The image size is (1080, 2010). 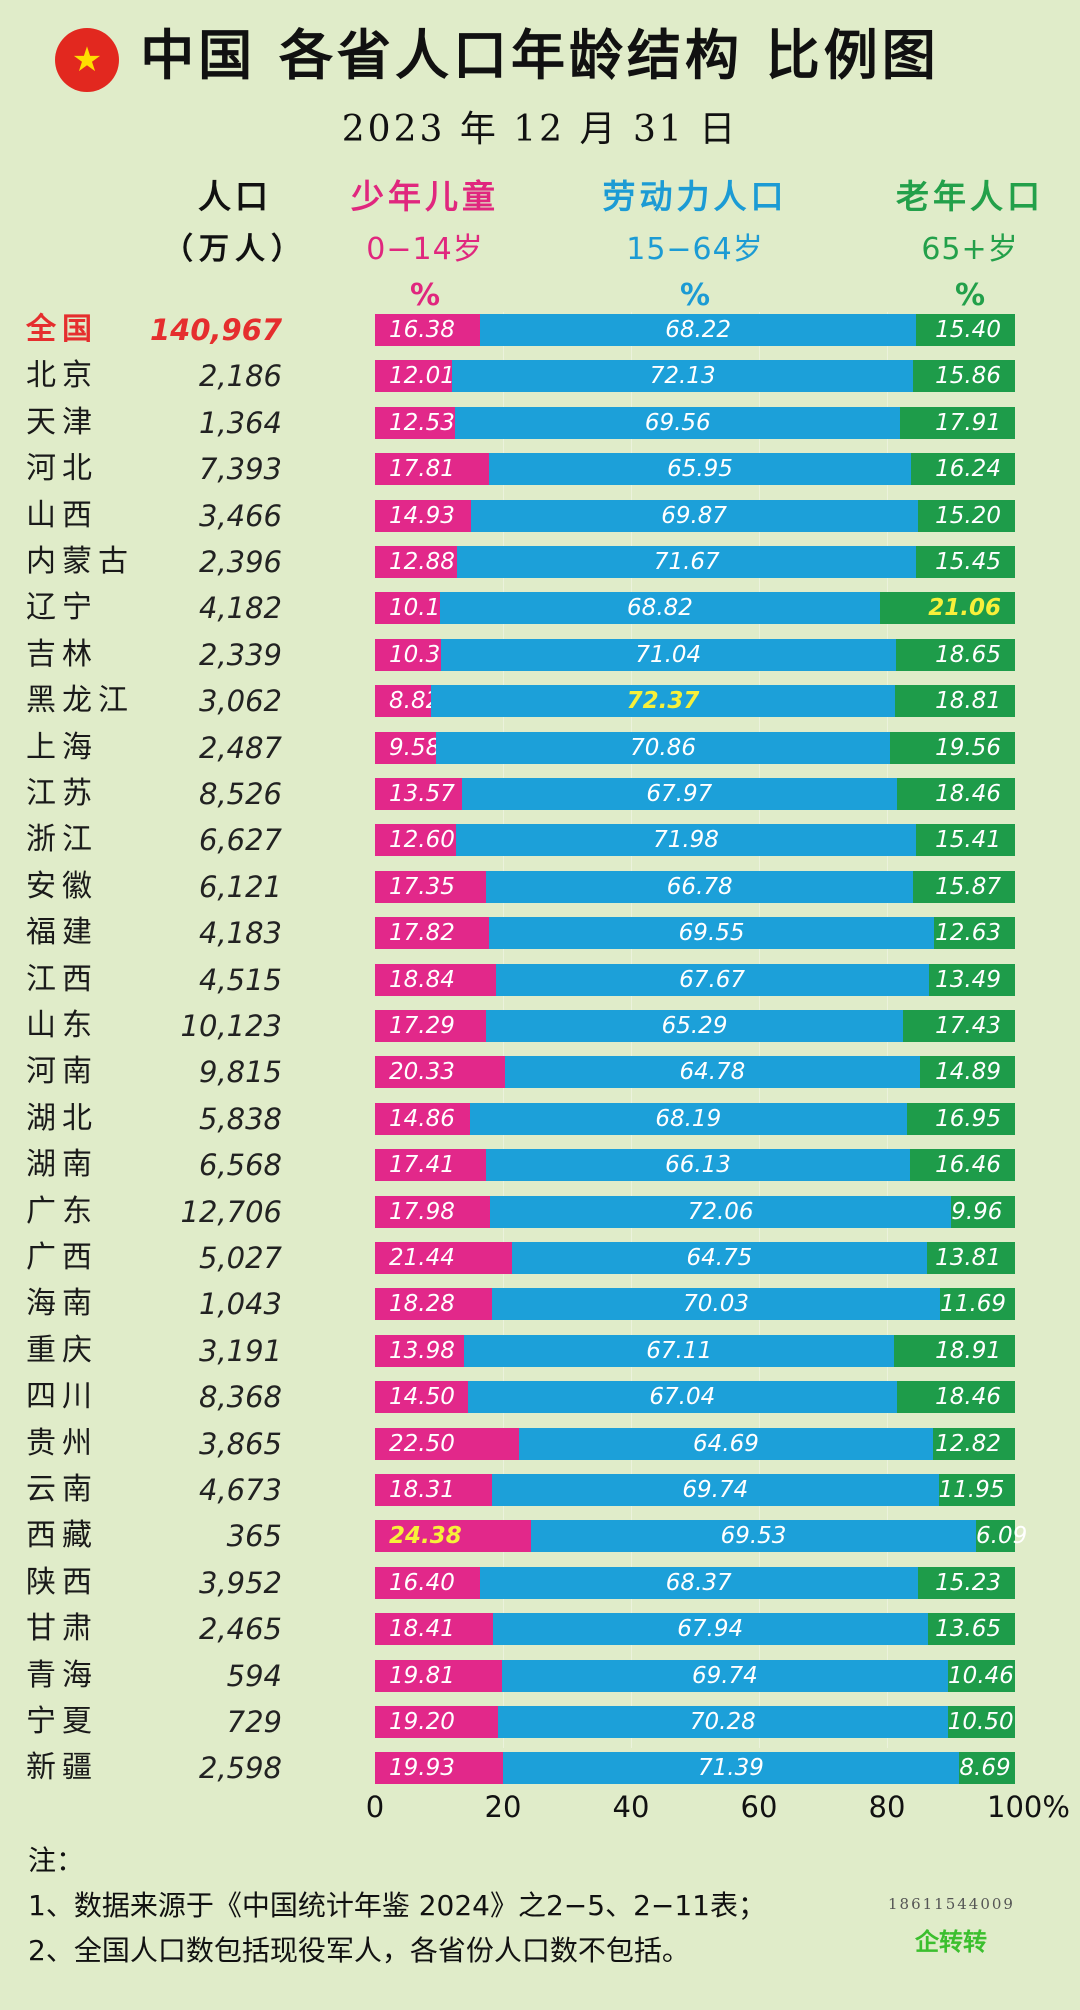 What do you see at coordinates (415, 840) in the screenshot?
I see `child-segment: 12.60` at bounding box center [415, 840].